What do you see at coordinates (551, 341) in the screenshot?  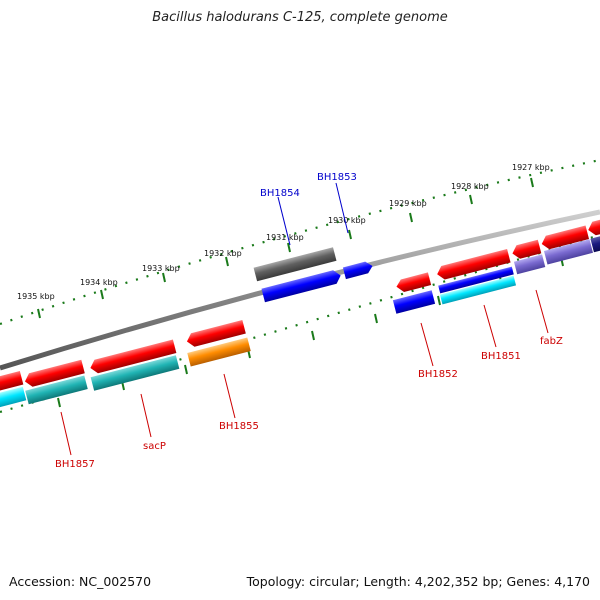 I see `gene-label-fabz: fabZ` at bounding box center [551, 341].